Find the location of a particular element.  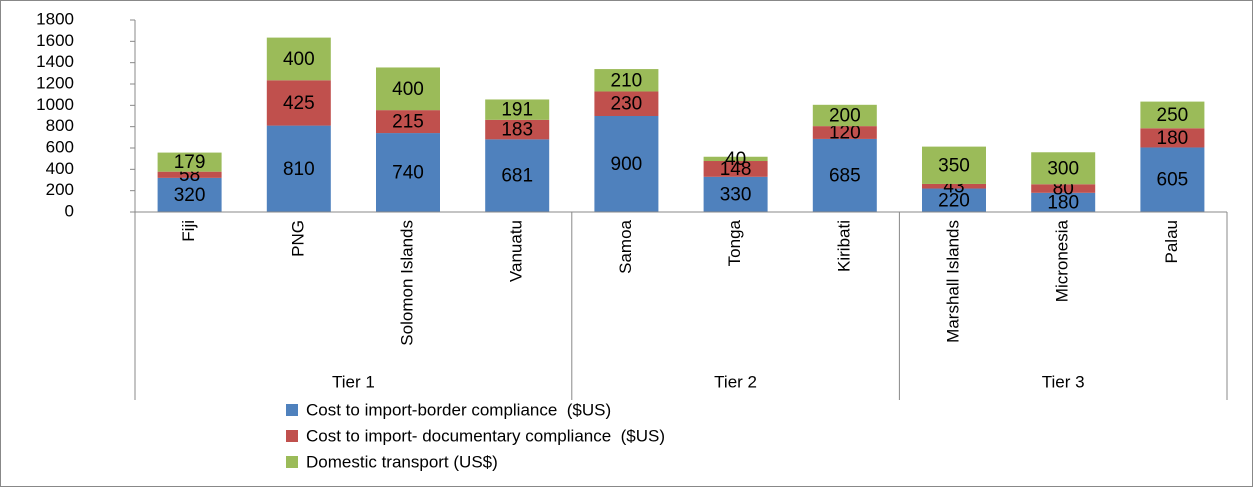

y-tick-label: 1200 is located at coordinates (55, 82).